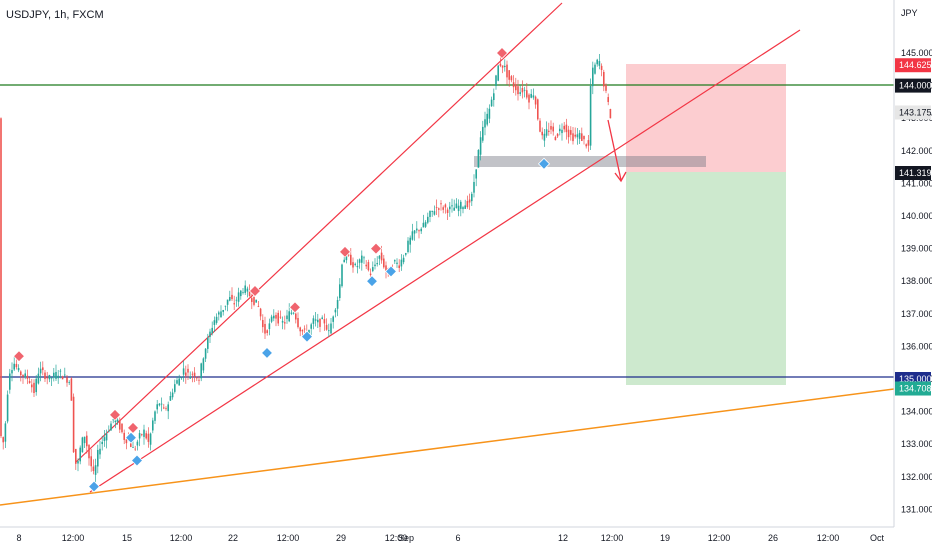  What do you see at coordinates (288, 538) in the screenshot?
I see `x-tick-label: 12:00` at bounding box center [288, 538].